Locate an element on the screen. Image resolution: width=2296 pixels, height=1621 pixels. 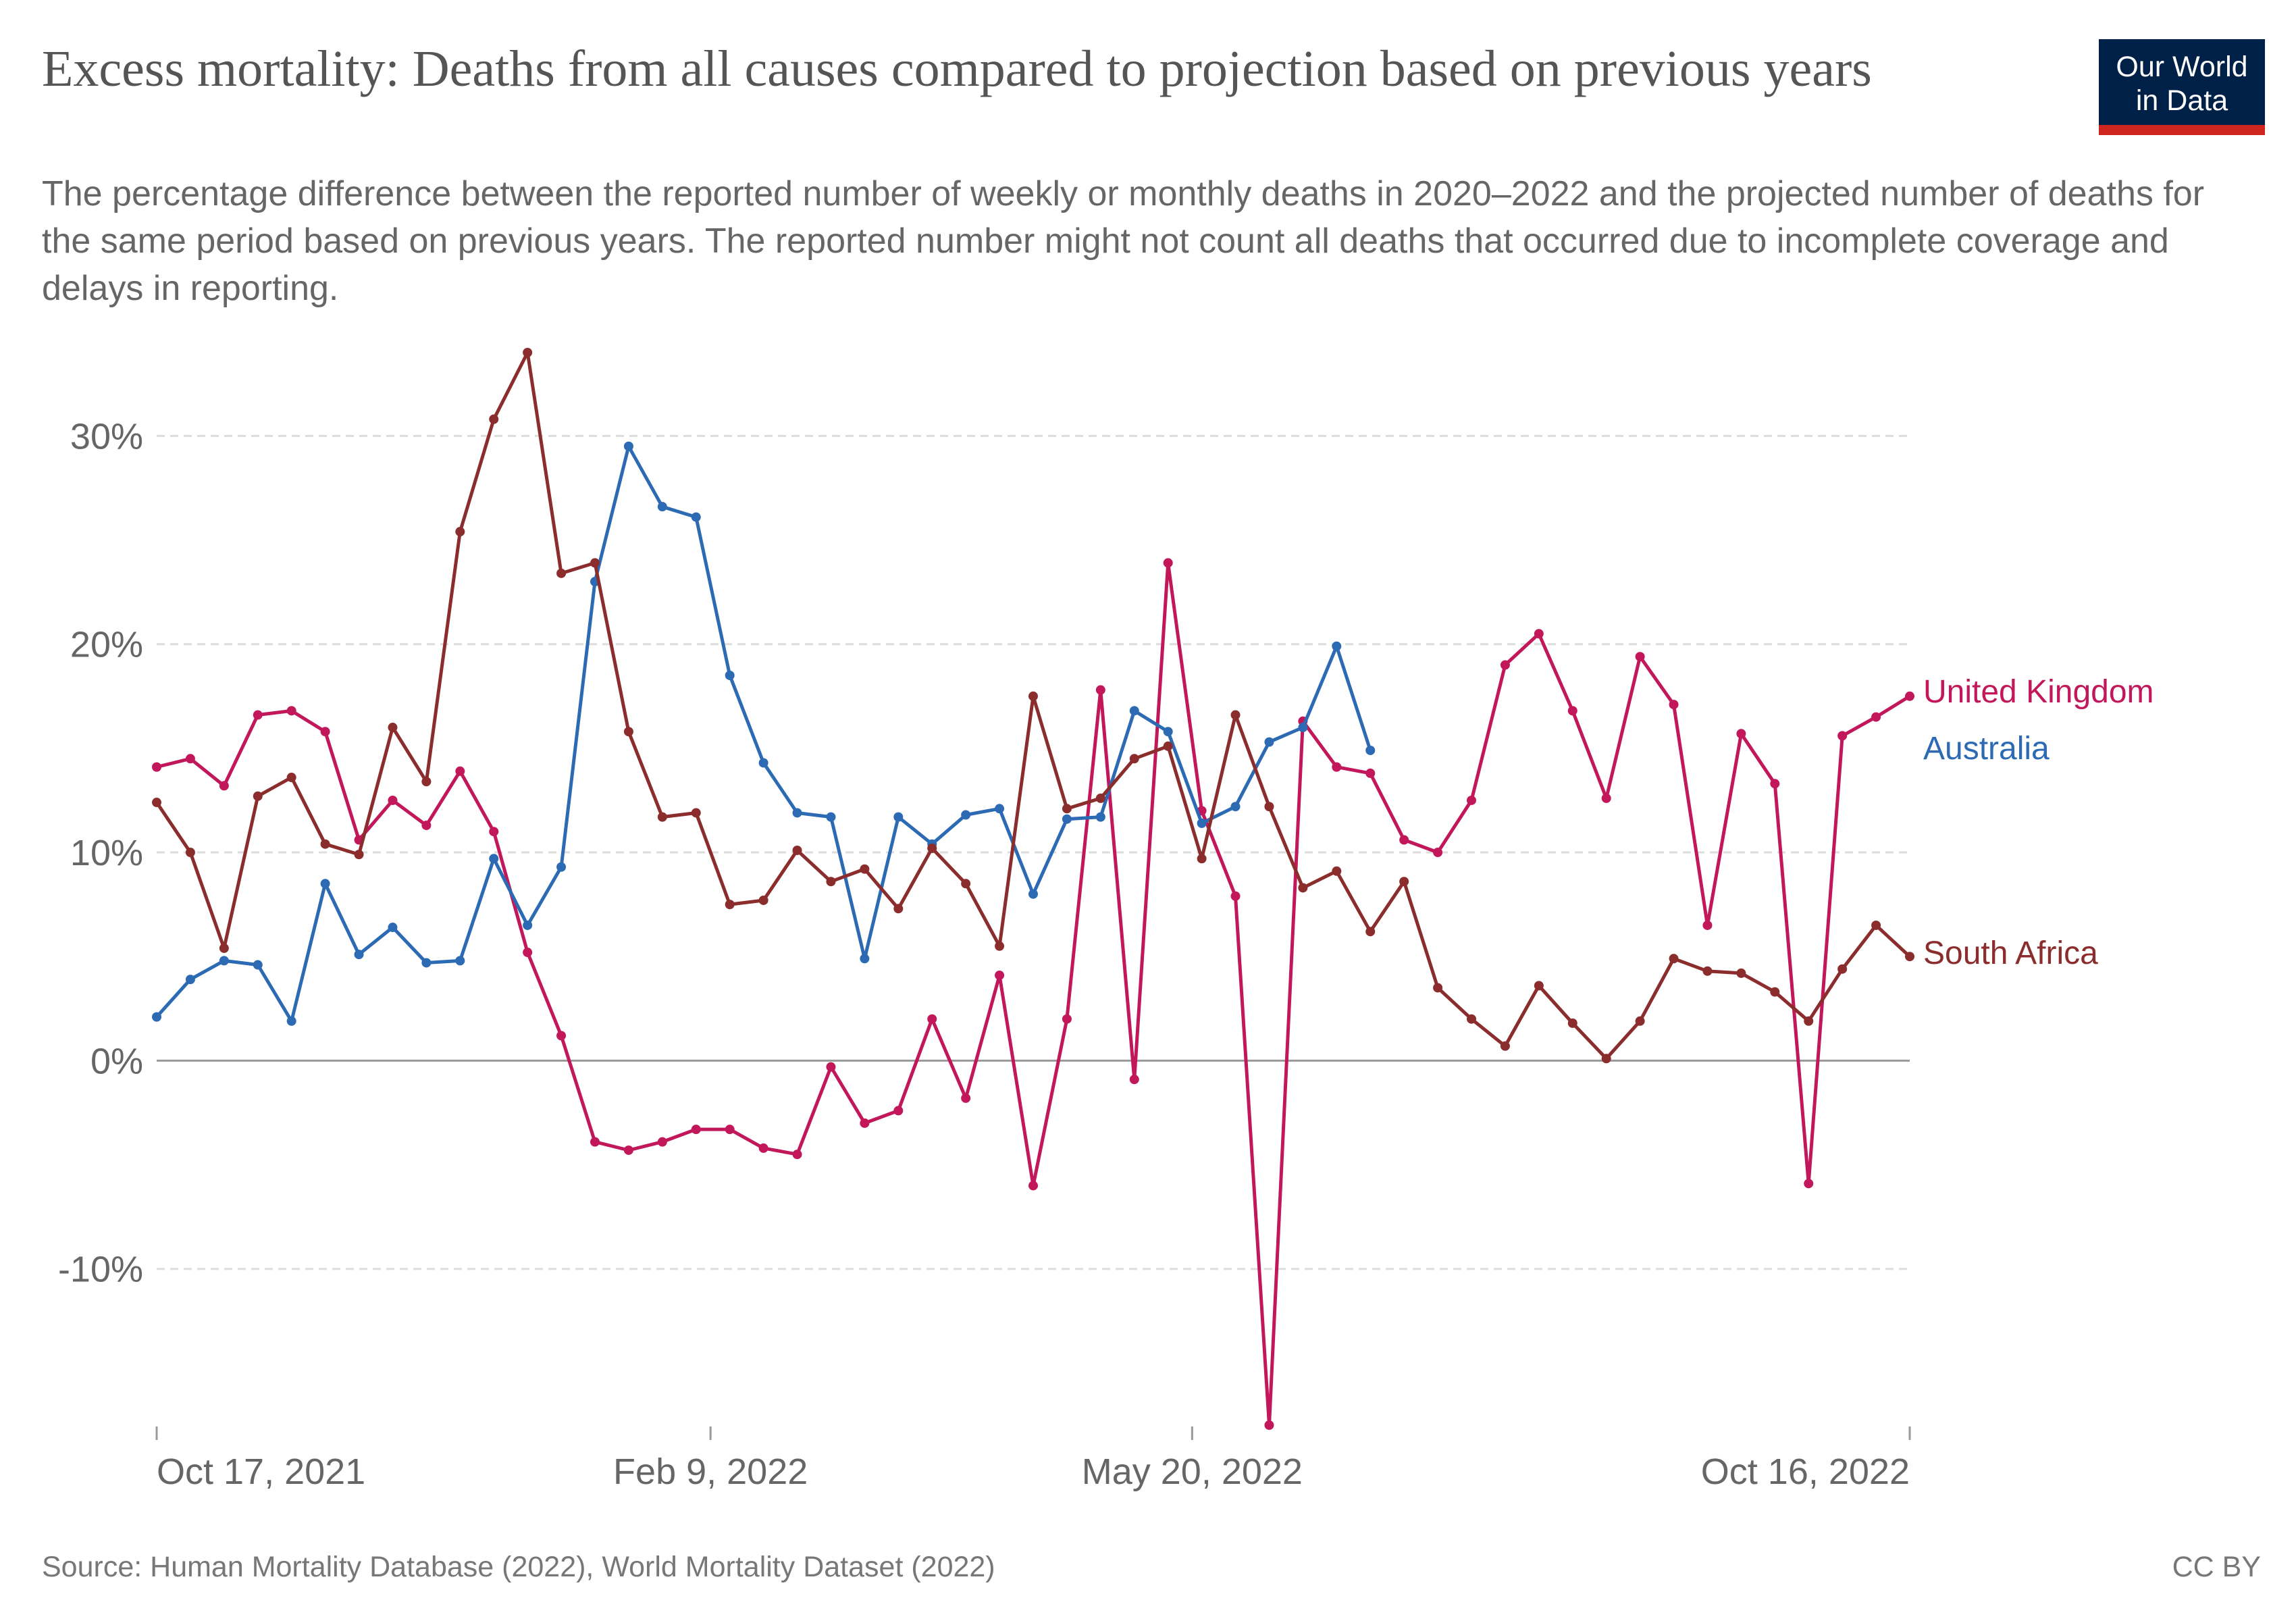
series-label-united-kingdom: United Kingdom is located at coordinates (2038, 692).